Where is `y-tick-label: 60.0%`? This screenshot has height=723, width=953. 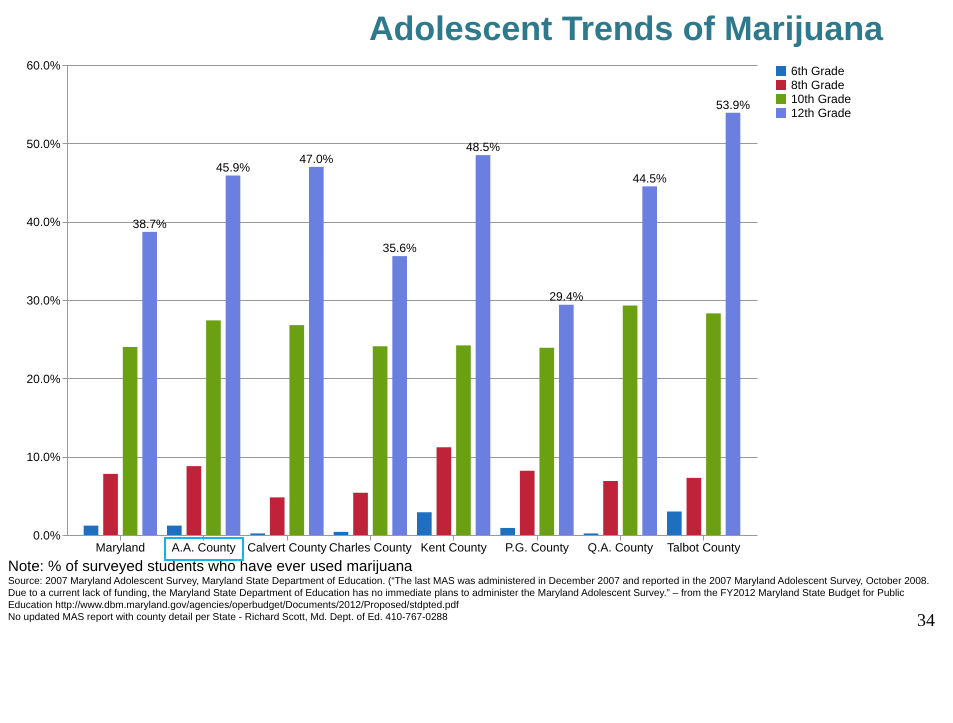
y-tick-label: 60.0% is located at coordinates (43, 65).